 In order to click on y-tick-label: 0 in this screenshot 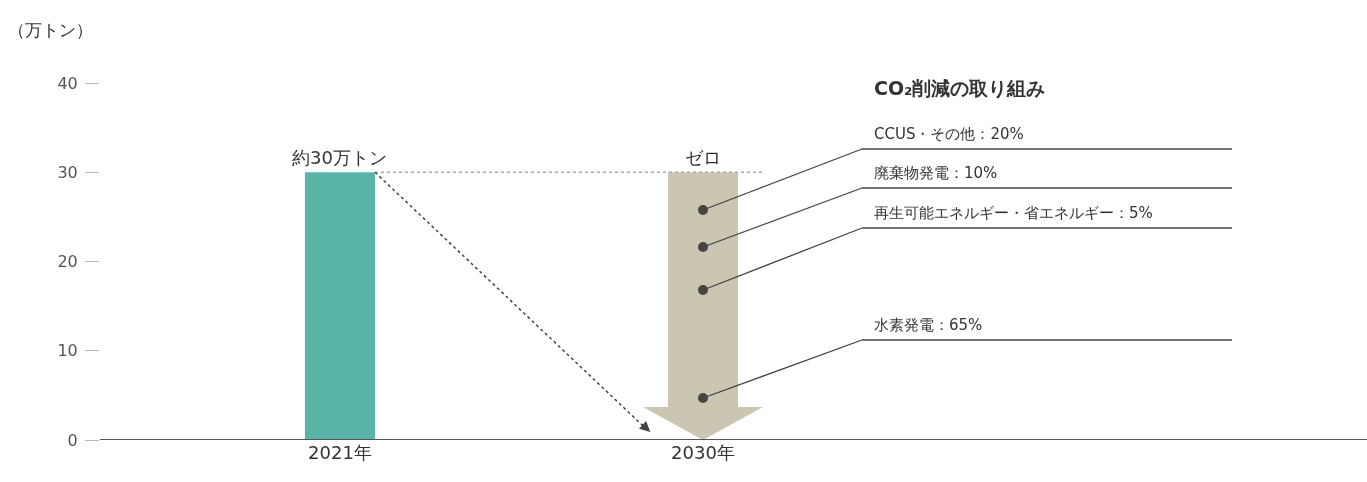, I will do `click(72, 440)`.